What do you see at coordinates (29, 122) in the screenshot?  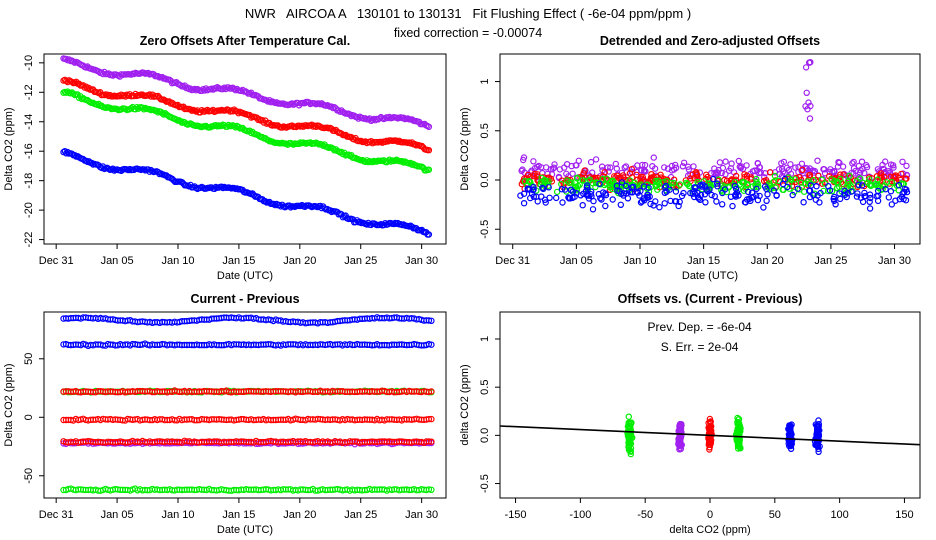 I see `y-tick-label: -14` at bounding box center [29, 122].